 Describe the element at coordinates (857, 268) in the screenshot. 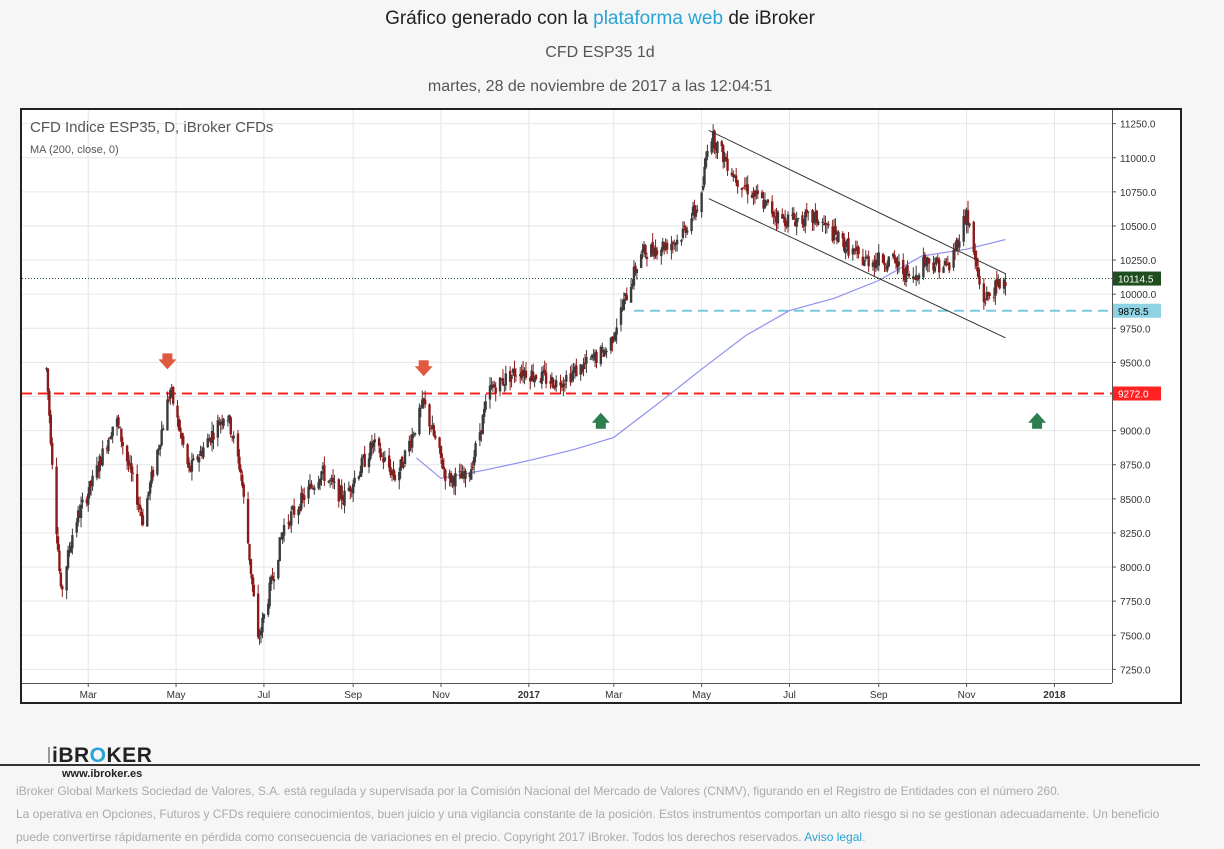

I see `channel-trend-line` at that location.